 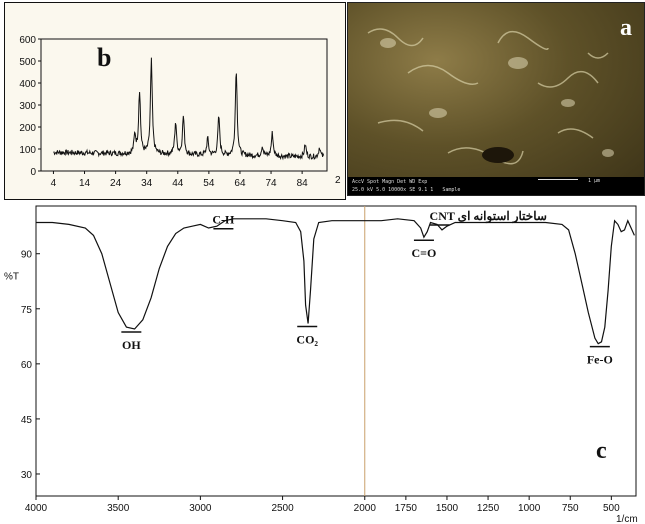 What do you see at coordinates (307, 339) in the screenshot?
I see `label-co2: CO₂` at bounding box center [307, 339].